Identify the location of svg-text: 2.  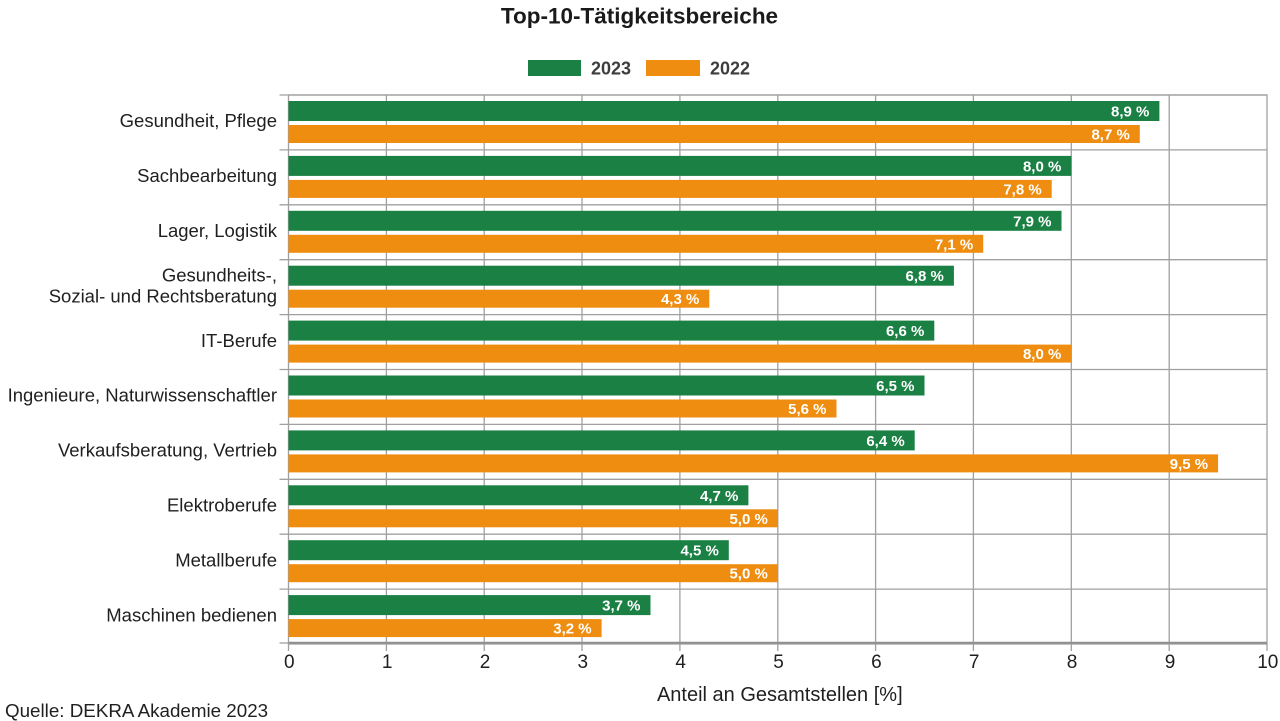
(485, 662).